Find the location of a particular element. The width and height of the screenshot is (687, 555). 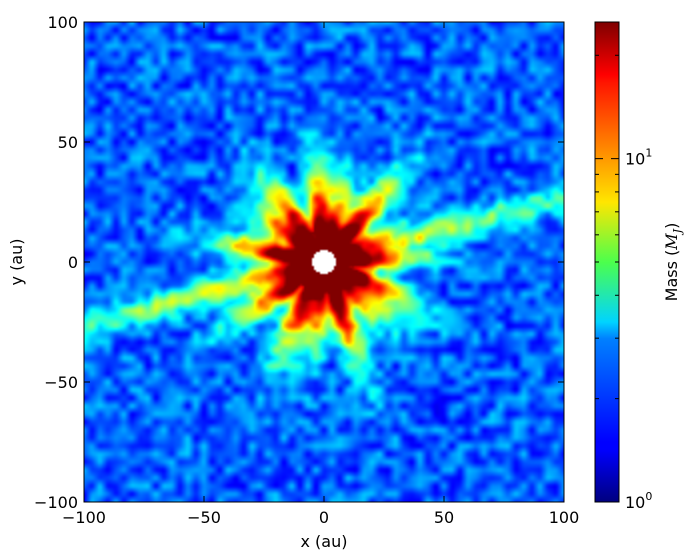

colorbar-tick-label: 10⁰ is located at coordinates (638, 501).